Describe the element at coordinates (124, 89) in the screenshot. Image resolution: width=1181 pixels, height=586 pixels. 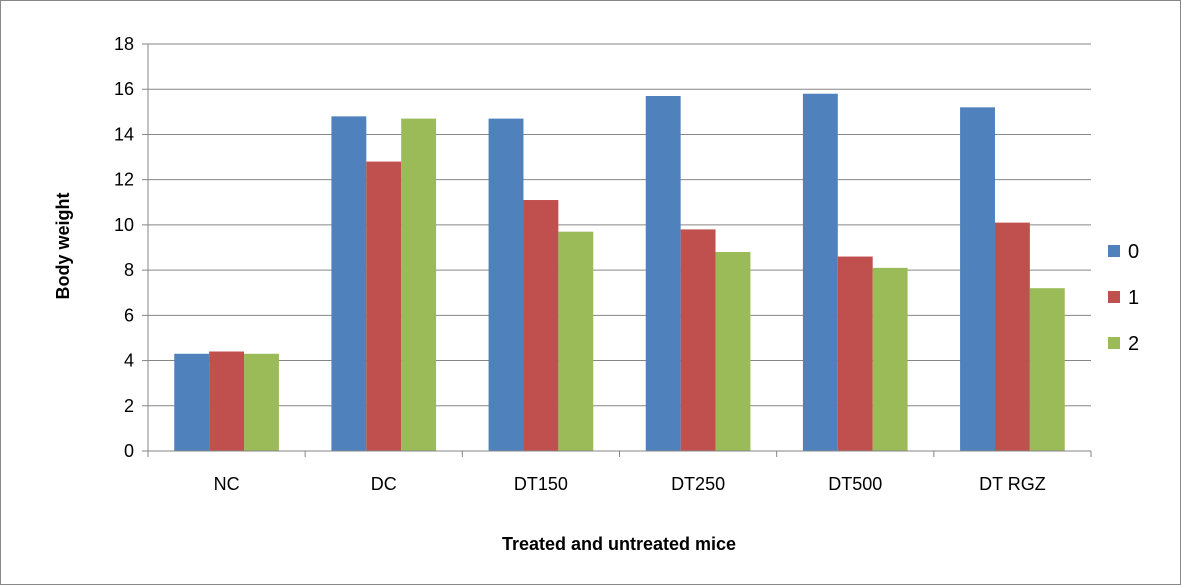
I see `y-tick-label: 16` at that location.